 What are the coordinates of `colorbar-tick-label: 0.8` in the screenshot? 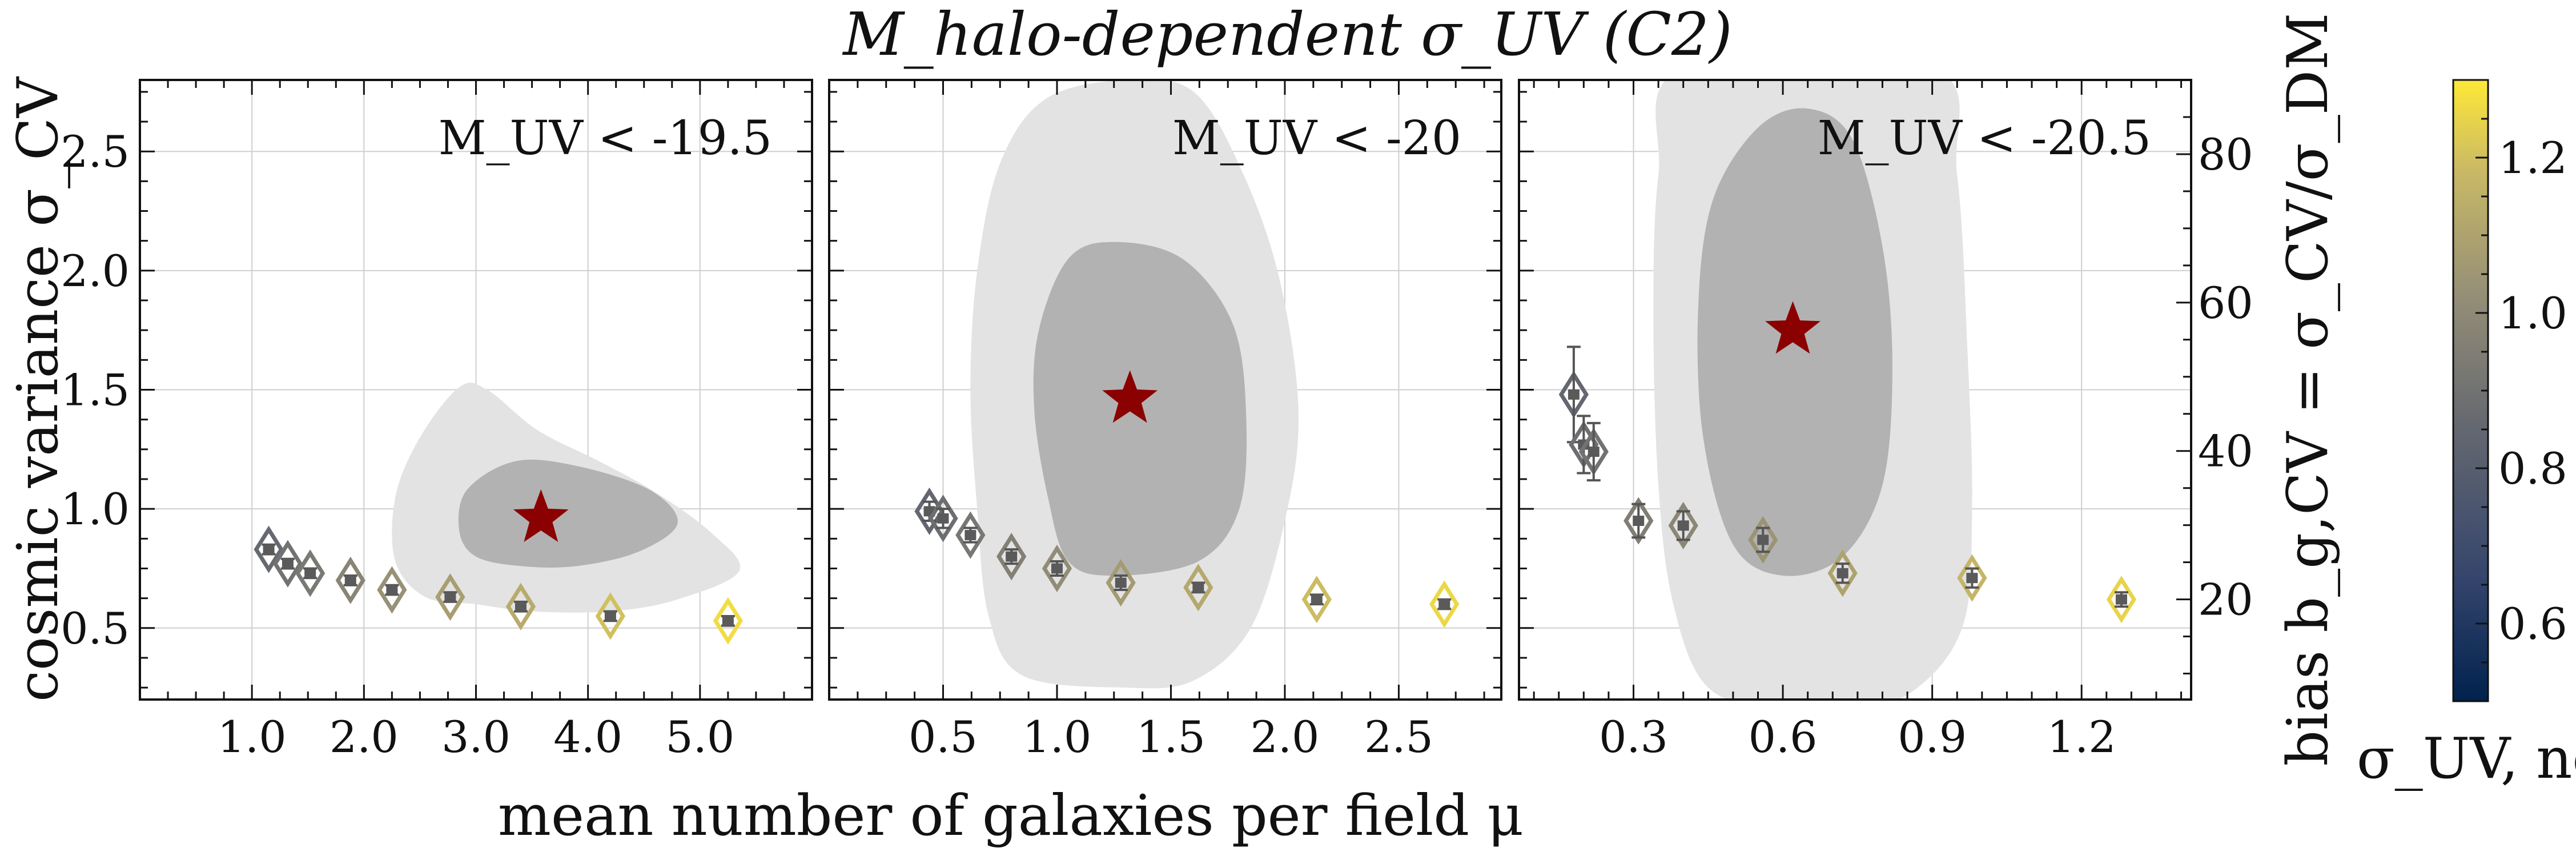 It's located at (2532, 468).